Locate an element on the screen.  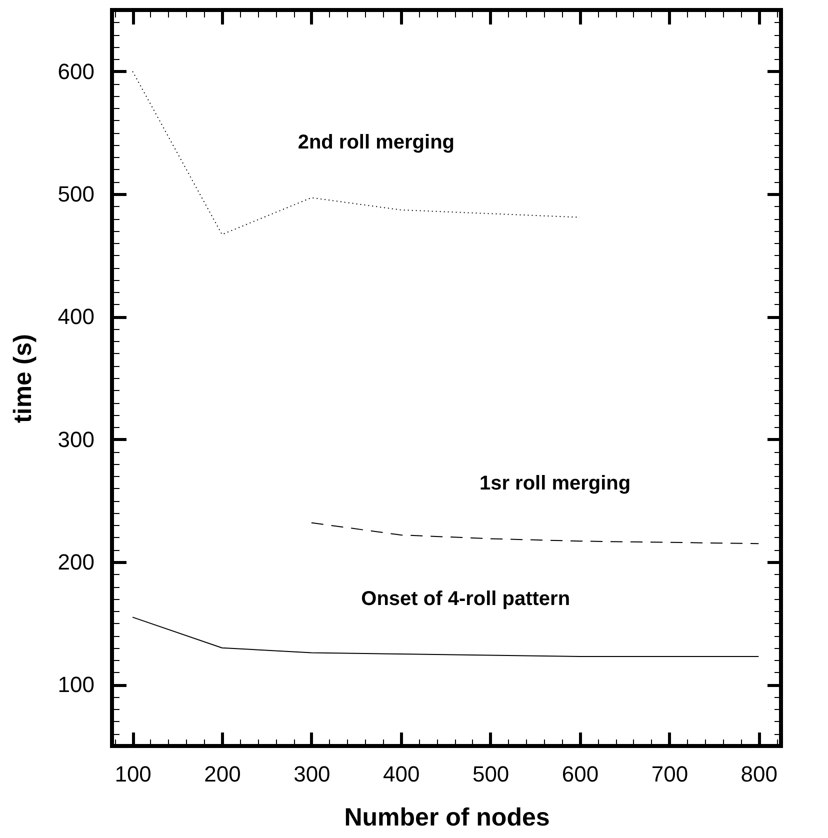
y-tick-label: 300 is located at coordinates (76, 439).